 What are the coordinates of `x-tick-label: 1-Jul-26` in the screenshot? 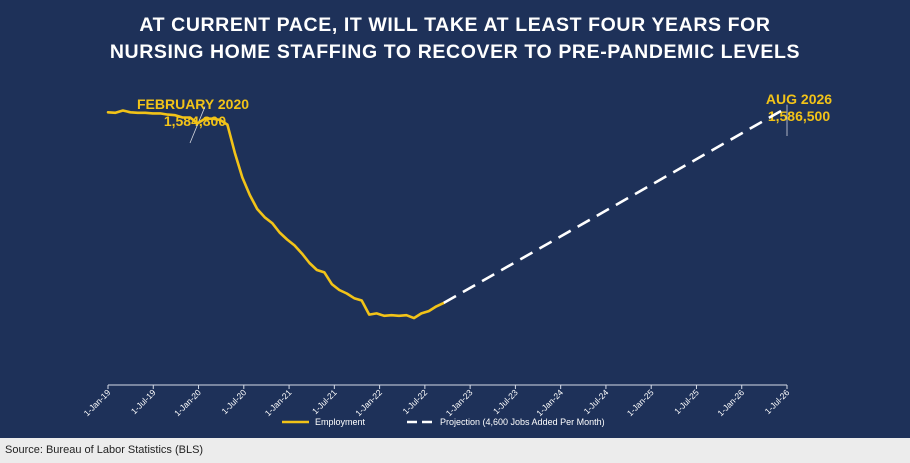 It's located at (777, 401).